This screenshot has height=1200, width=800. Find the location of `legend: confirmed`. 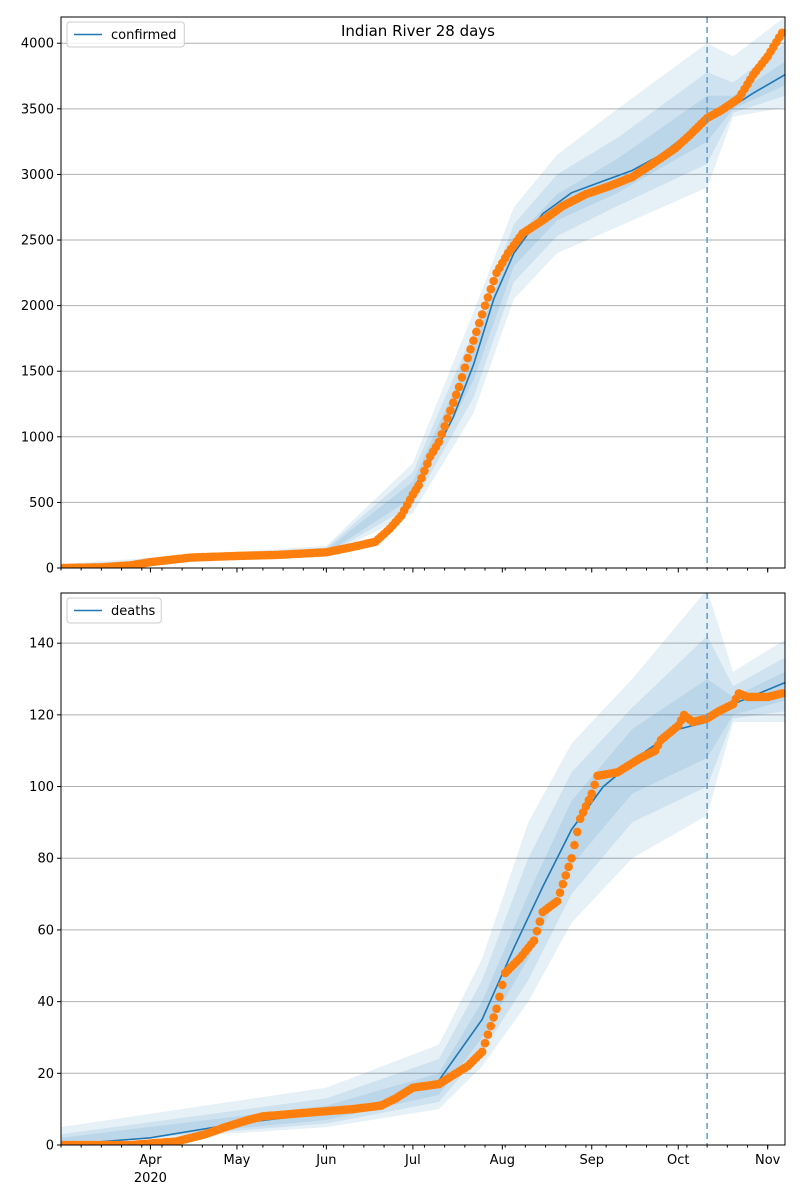

legend: confirmed is located at coordinates (125, 34).